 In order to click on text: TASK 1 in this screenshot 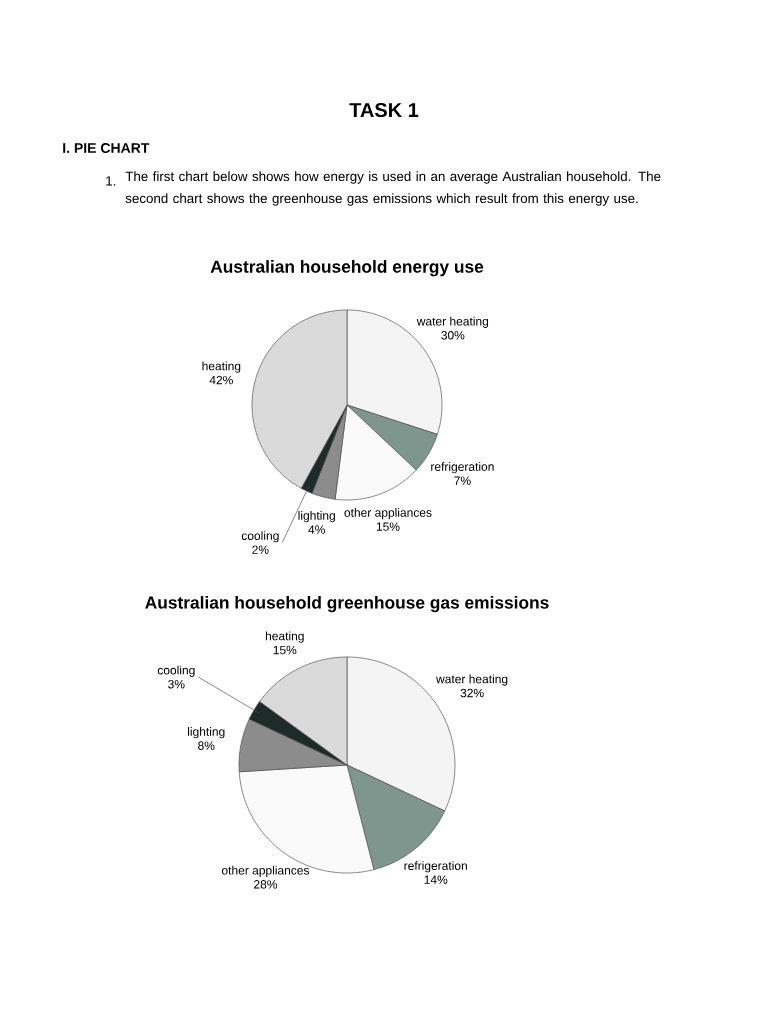, I will do `click(384, 110)`.